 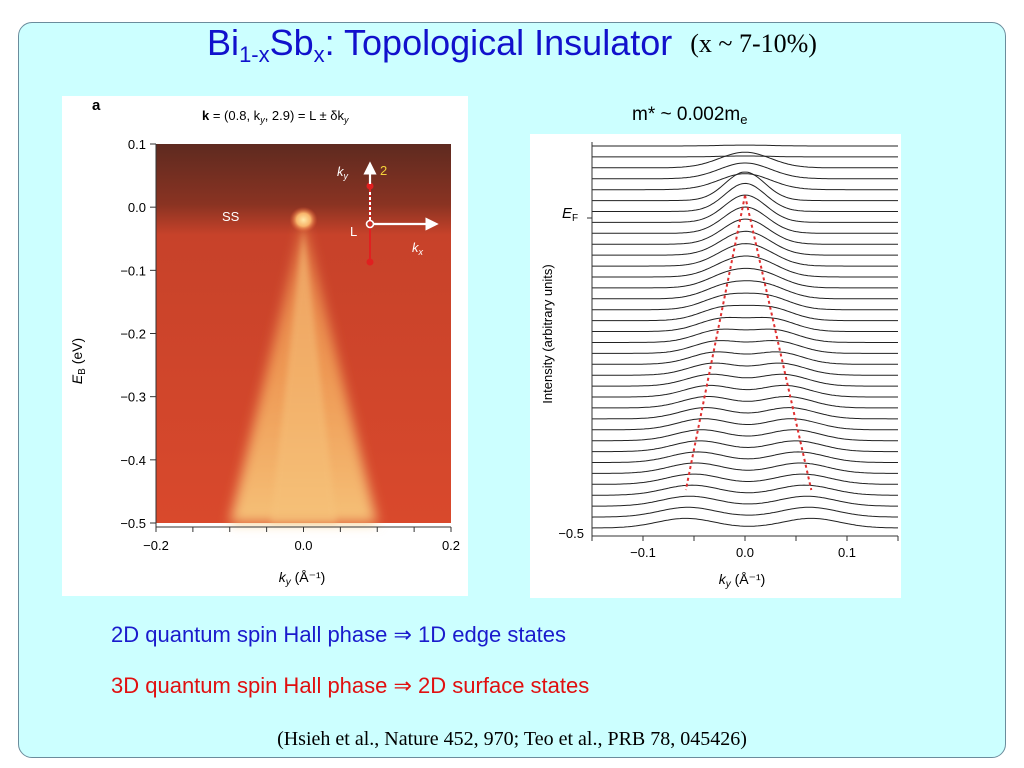 I want to click on heatmap-title: k = (0.8, ky, 2.9) = L ± δky, so click(x=275, y=116).